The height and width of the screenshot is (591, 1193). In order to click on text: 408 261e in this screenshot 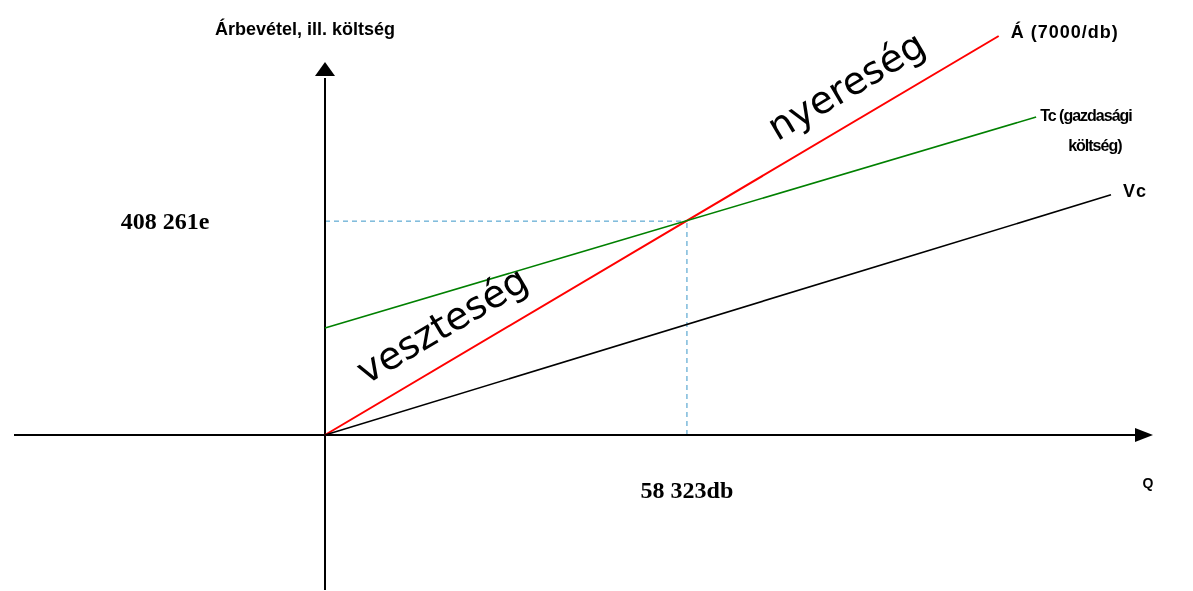, I will do `click(165, 220)`.